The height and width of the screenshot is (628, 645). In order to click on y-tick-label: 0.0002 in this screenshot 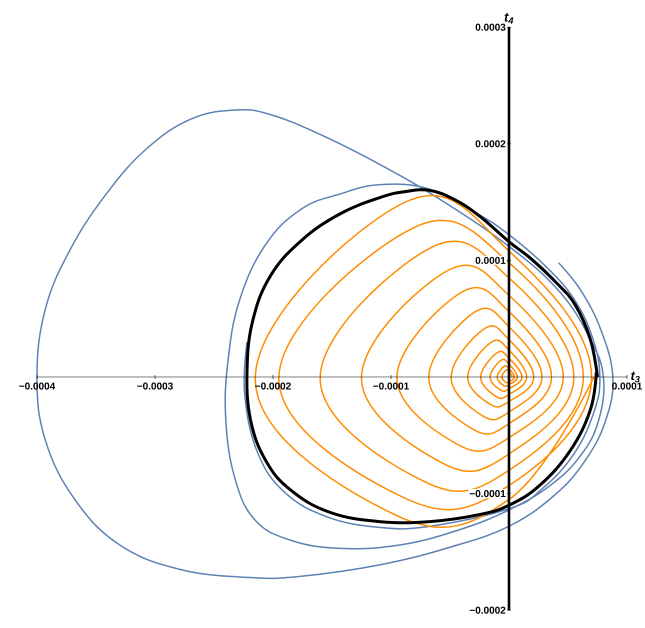, I will do `click(491, 144)`.